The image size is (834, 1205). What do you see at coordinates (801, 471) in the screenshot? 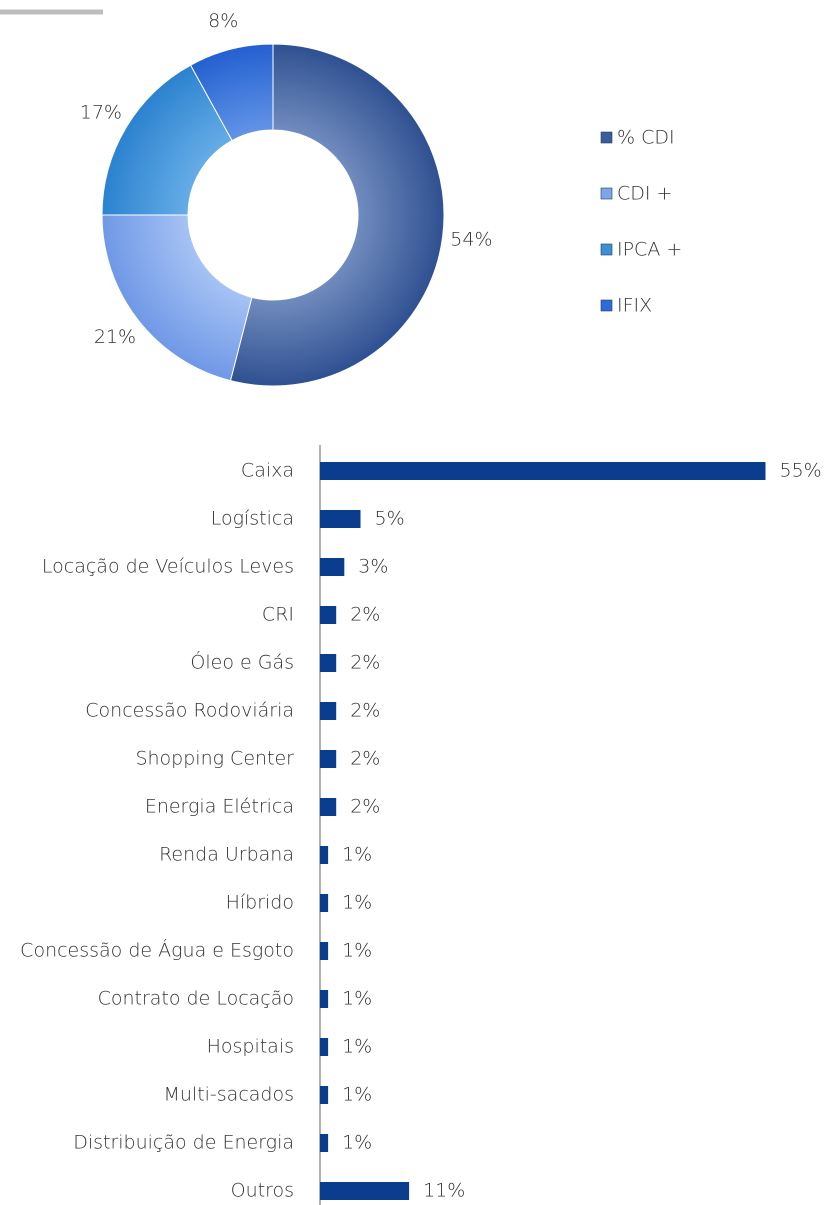
I see `value-label: 55%` at bounding box center [801, 471].